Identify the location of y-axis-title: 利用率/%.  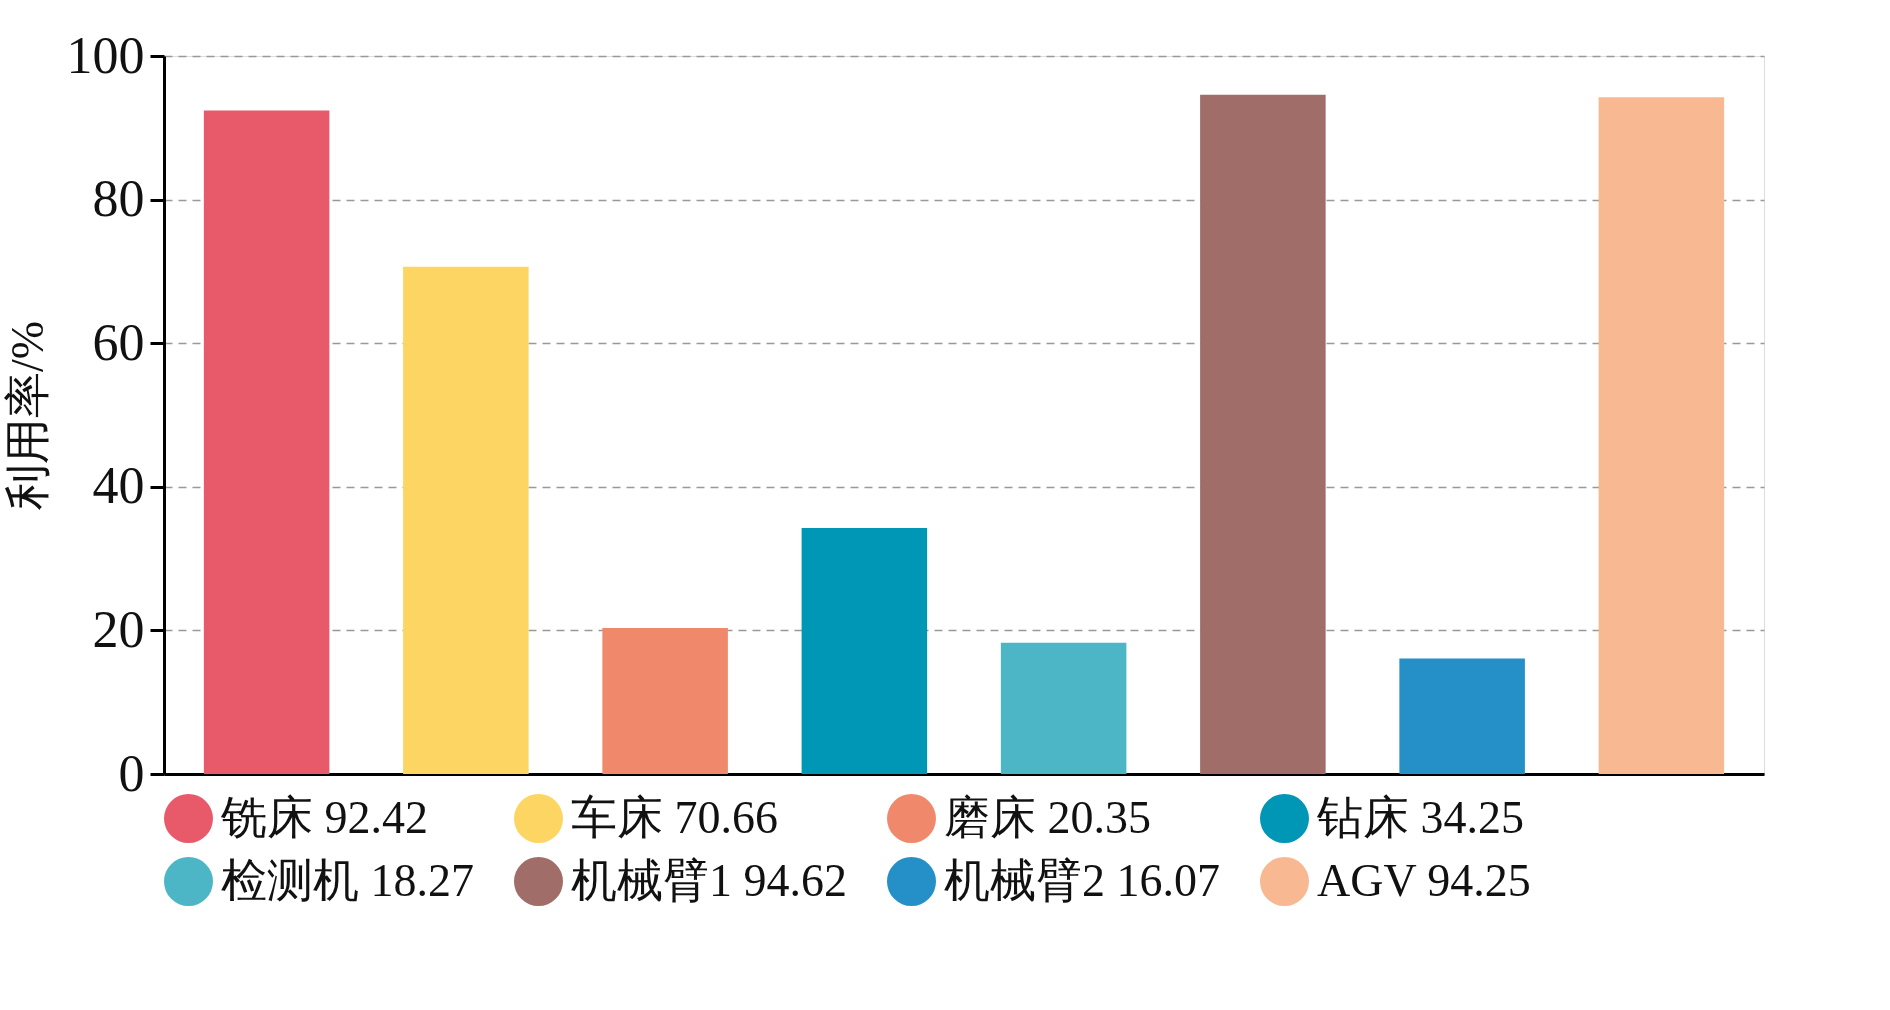
(27, 415).